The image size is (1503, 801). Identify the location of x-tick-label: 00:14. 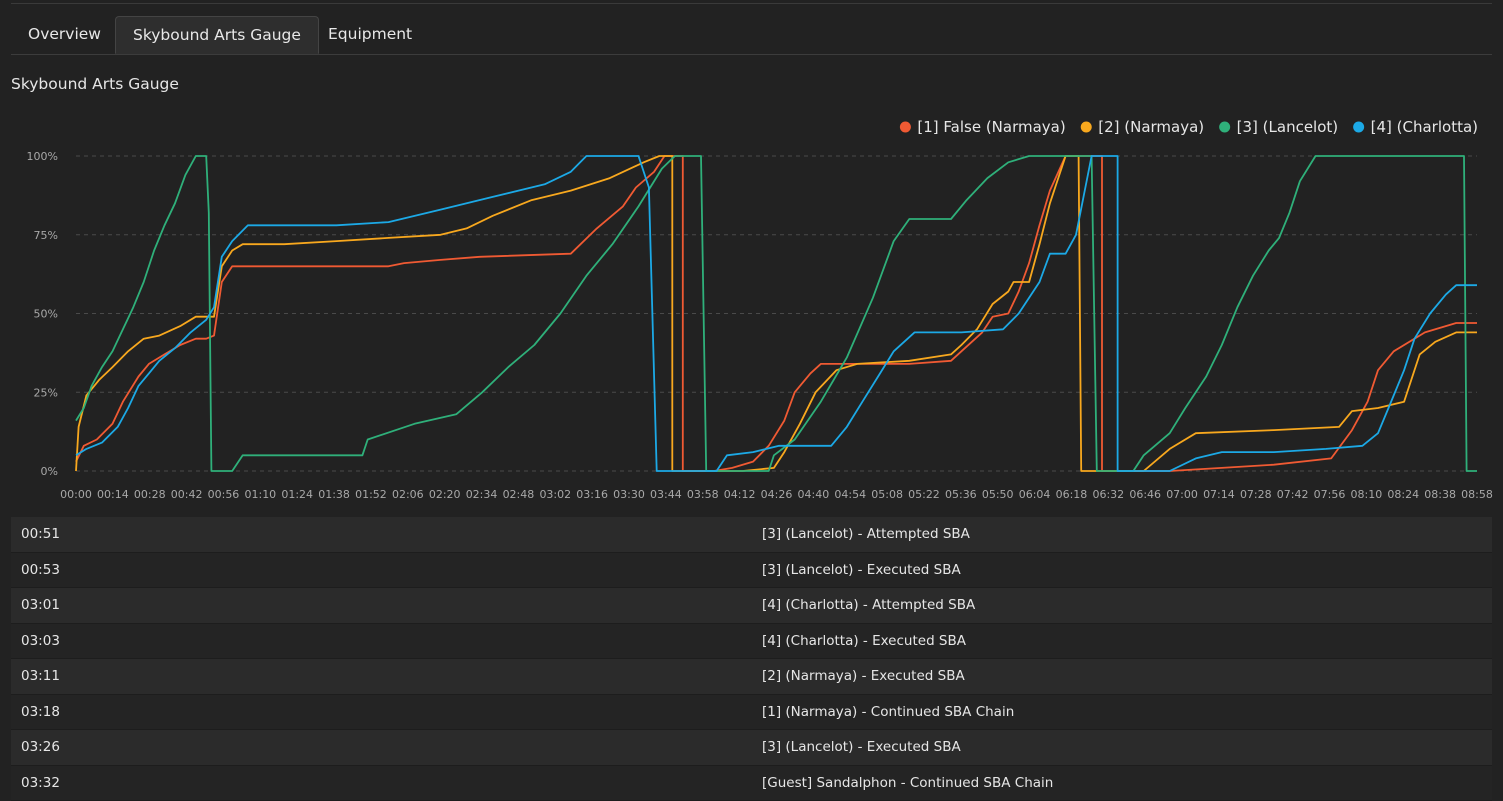
(113, 494).